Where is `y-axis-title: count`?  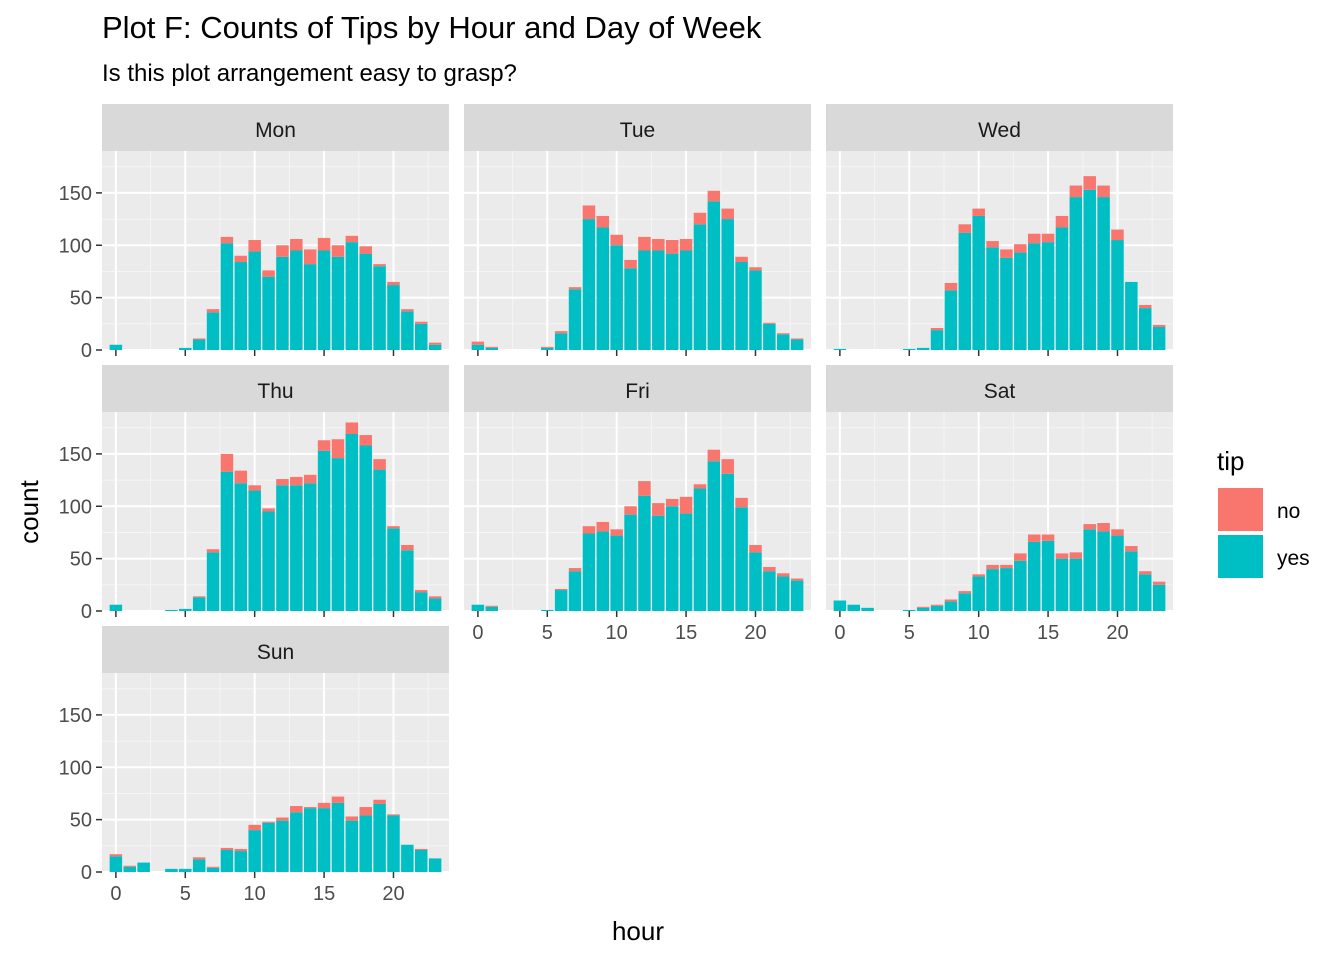 y-axis-title: count is located at coordinates (29, 511).